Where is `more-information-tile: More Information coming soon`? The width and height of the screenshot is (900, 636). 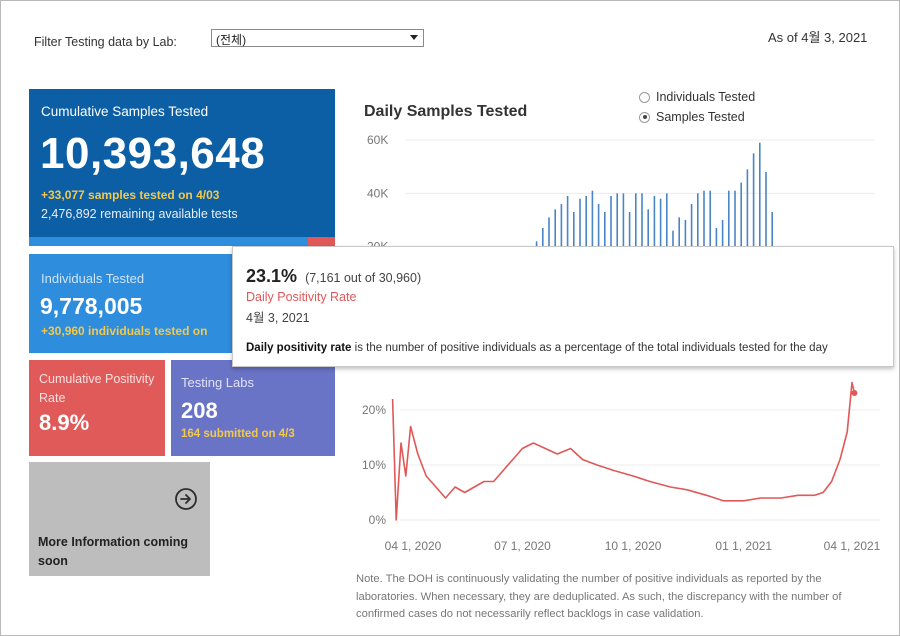 more-information-tile: More Information coming soon is located at coordinates (119, 519).